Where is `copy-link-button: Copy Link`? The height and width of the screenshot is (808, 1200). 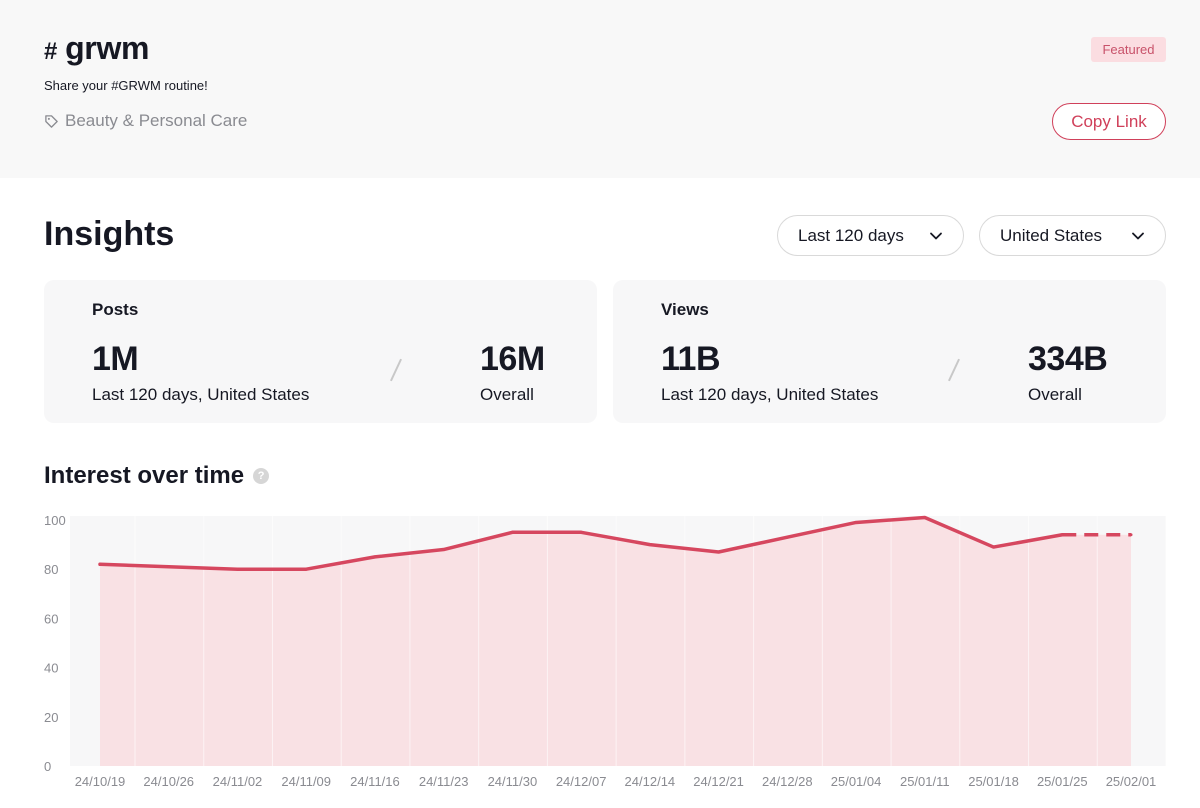 copy-link-button: Copy Link is located at coordinates (1109, 121).